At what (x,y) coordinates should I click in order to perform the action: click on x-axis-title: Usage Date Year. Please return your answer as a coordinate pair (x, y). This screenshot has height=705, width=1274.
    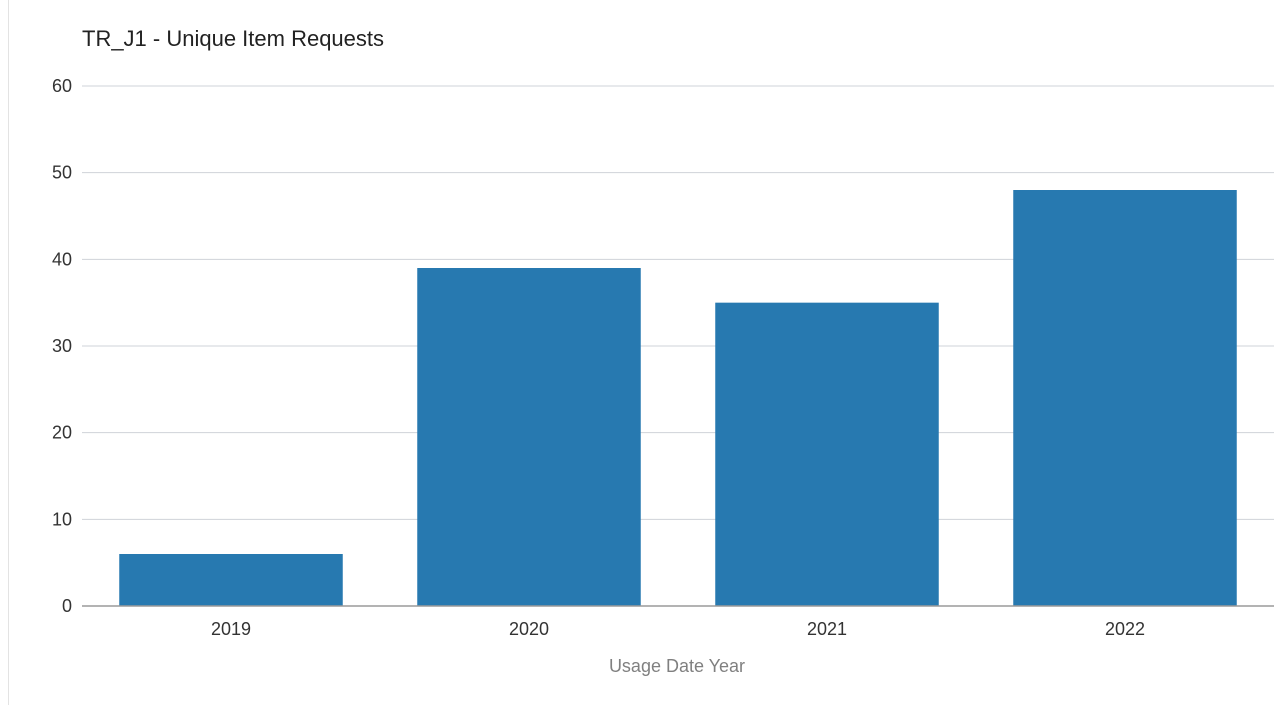
    Looking at the image, I should click on (677, 666).